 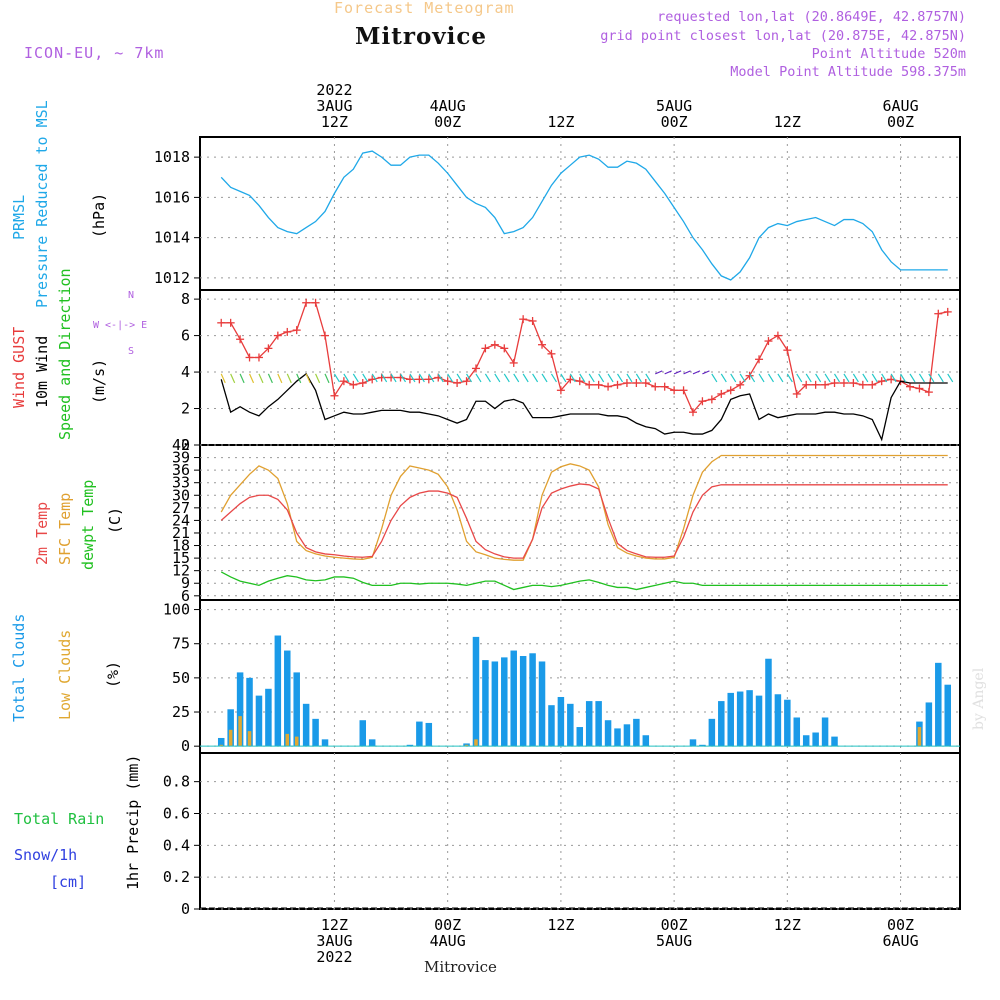 What do you see at coordinates (131, 351) in the screenshot?
I see `compass-south: S` at bounding box center [131, 351].